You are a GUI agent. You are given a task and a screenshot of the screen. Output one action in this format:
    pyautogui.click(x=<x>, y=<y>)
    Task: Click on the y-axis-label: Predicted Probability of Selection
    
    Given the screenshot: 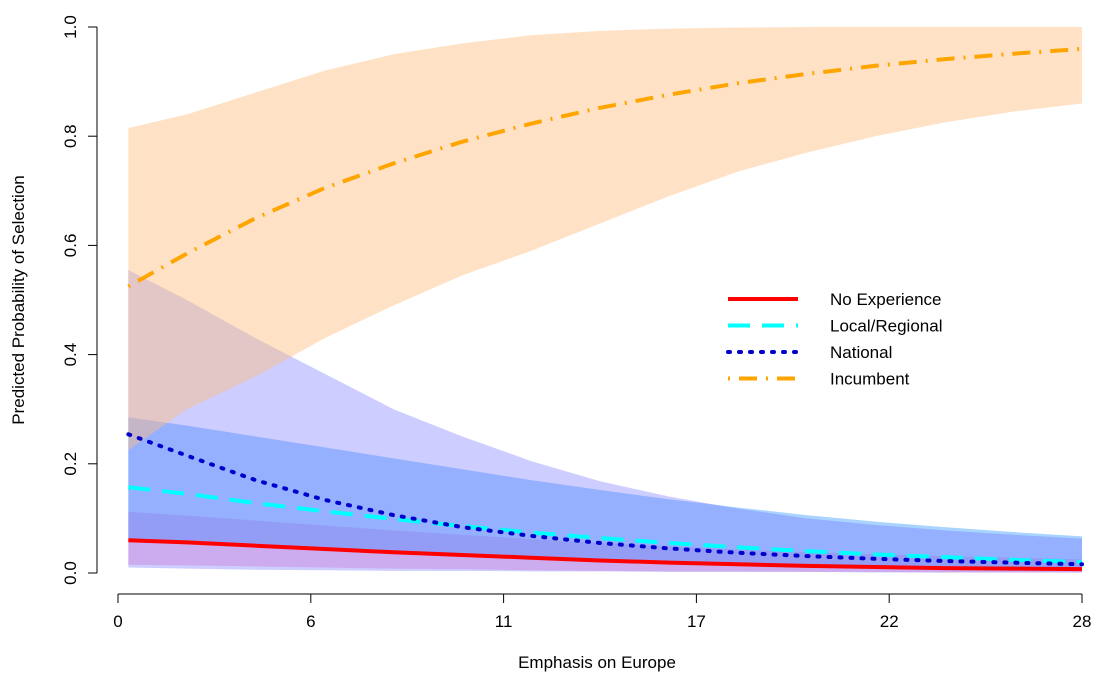 What is the action you would take?
    pyautogui.click(x=18, y=299)
    